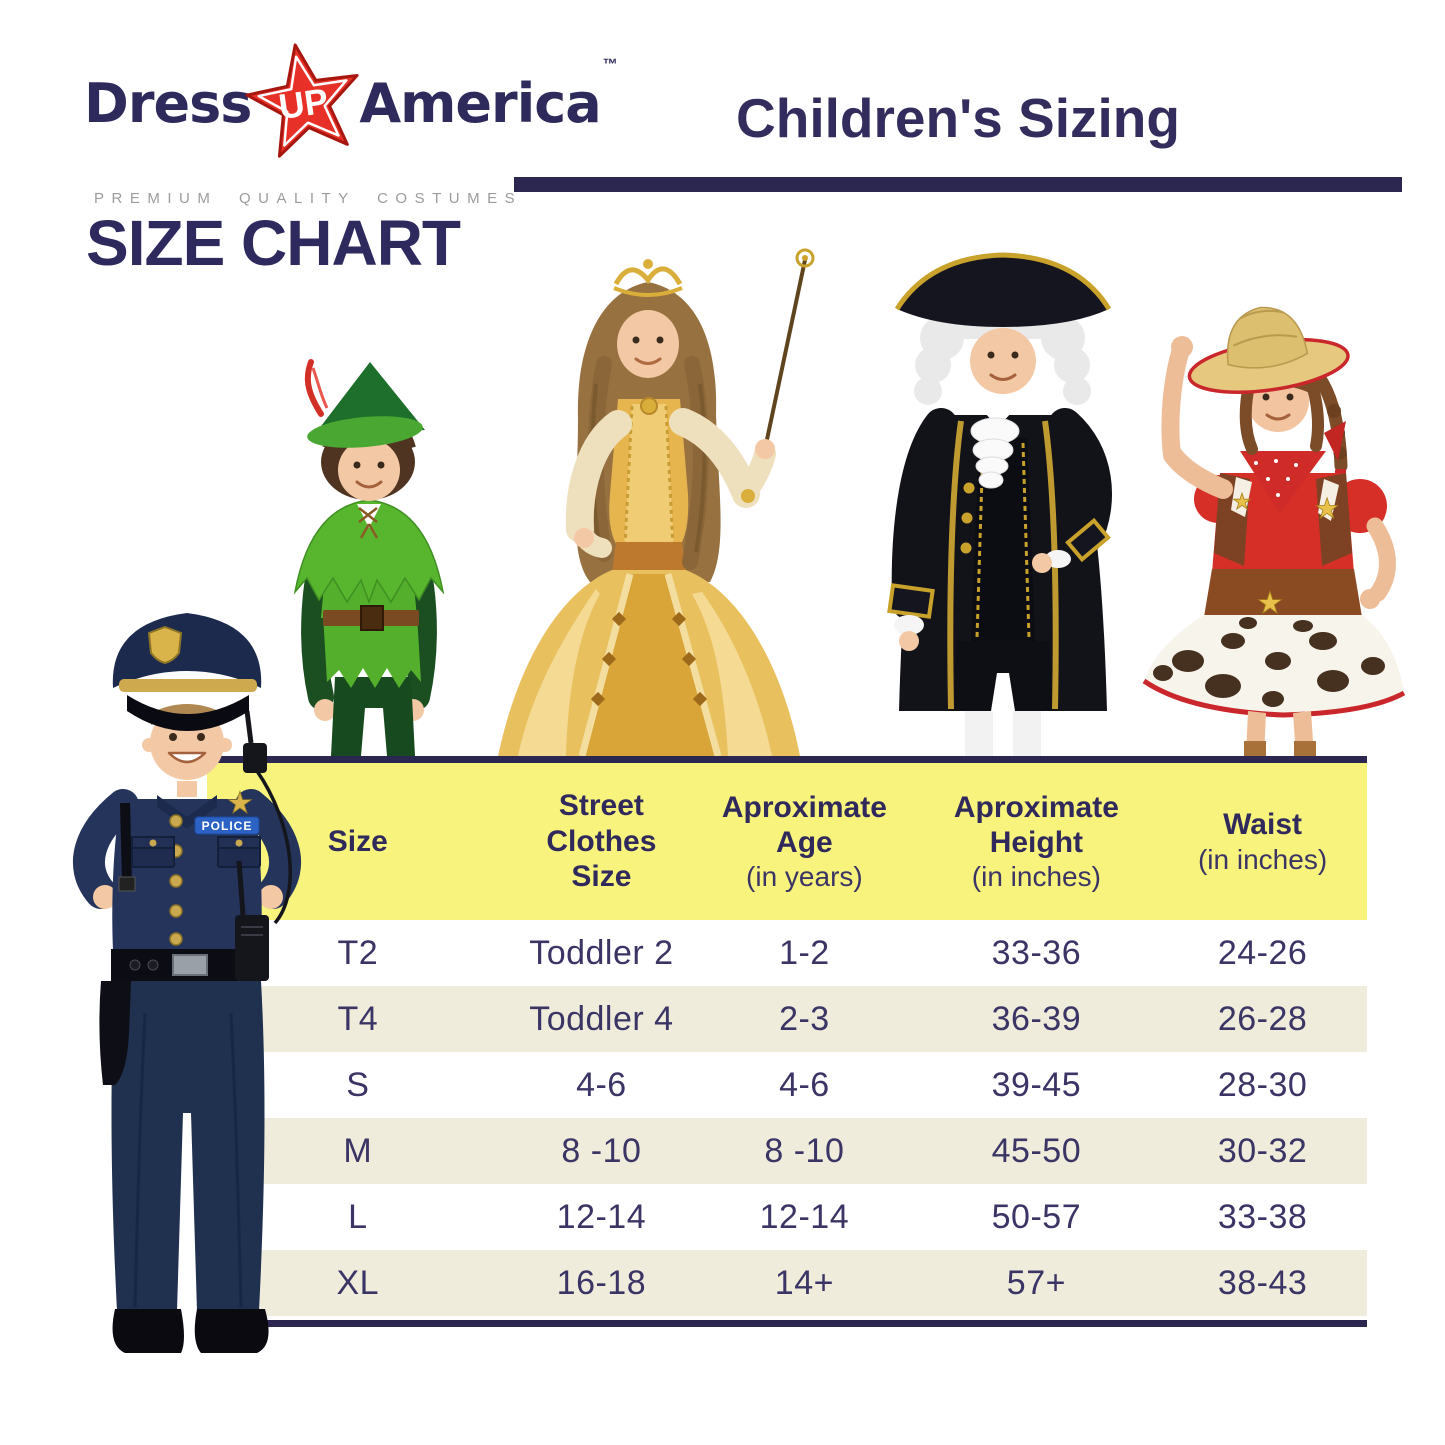 This screenshot has height=1445, width=1445. I want to click on table-cell: 45-50, so click(1036, 1150).